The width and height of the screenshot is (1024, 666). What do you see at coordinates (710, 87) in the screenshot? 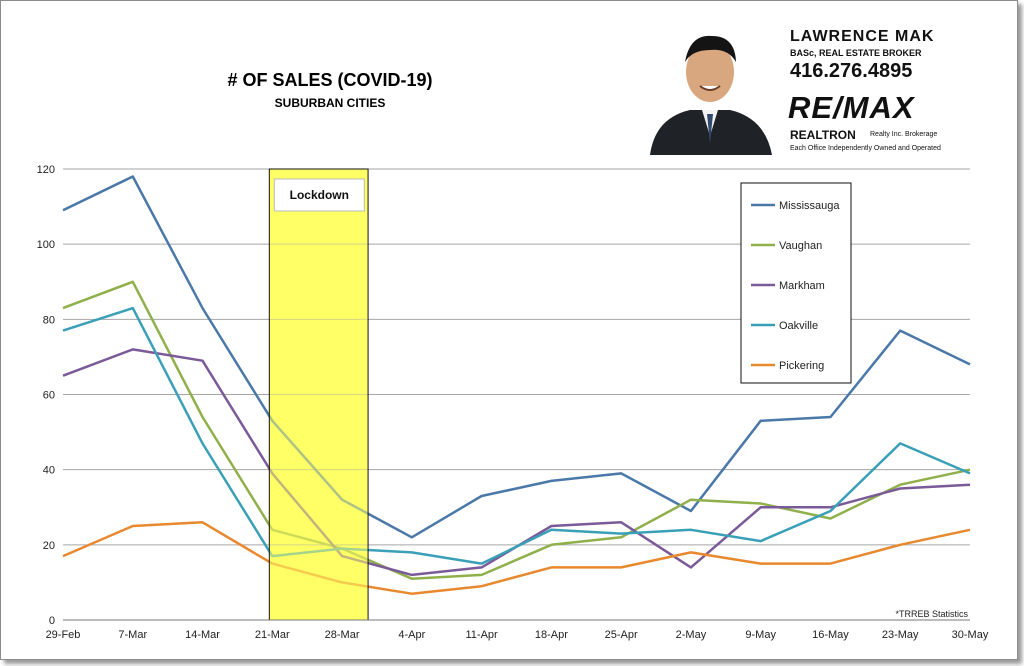
I see `agent-photo` at bounding box center [710, 87].